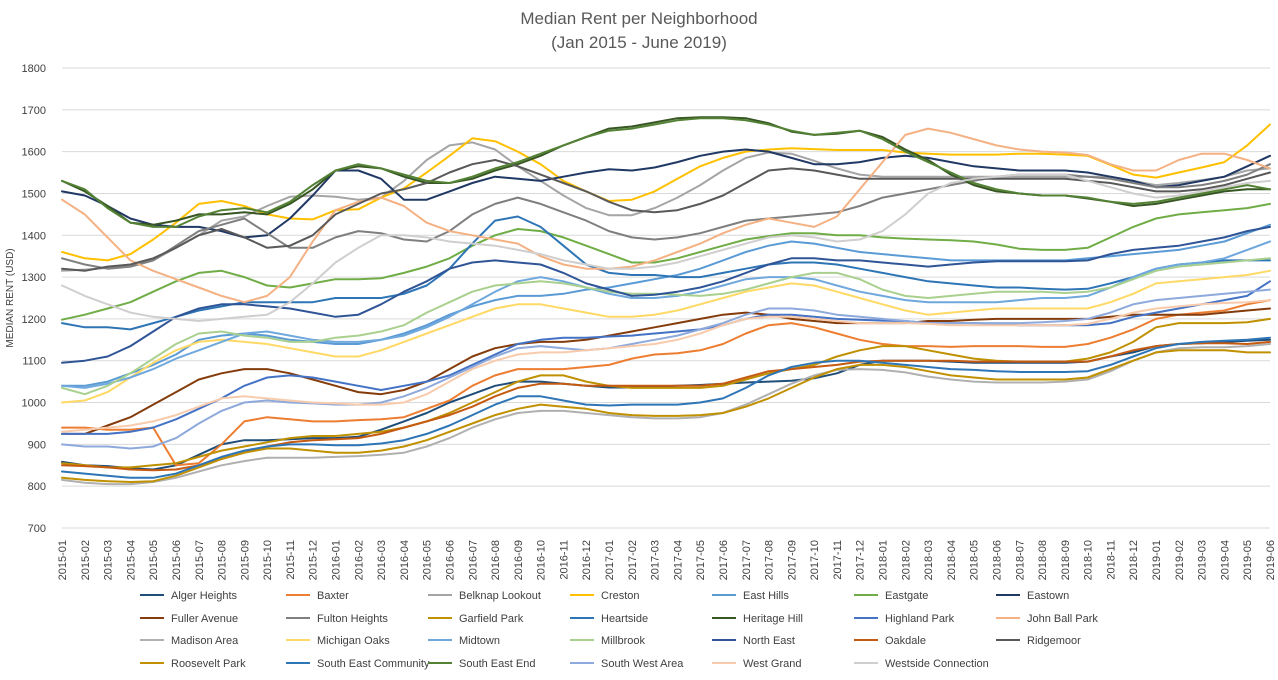  I want to click on y-tick-label: 1700, so click(34, 111).